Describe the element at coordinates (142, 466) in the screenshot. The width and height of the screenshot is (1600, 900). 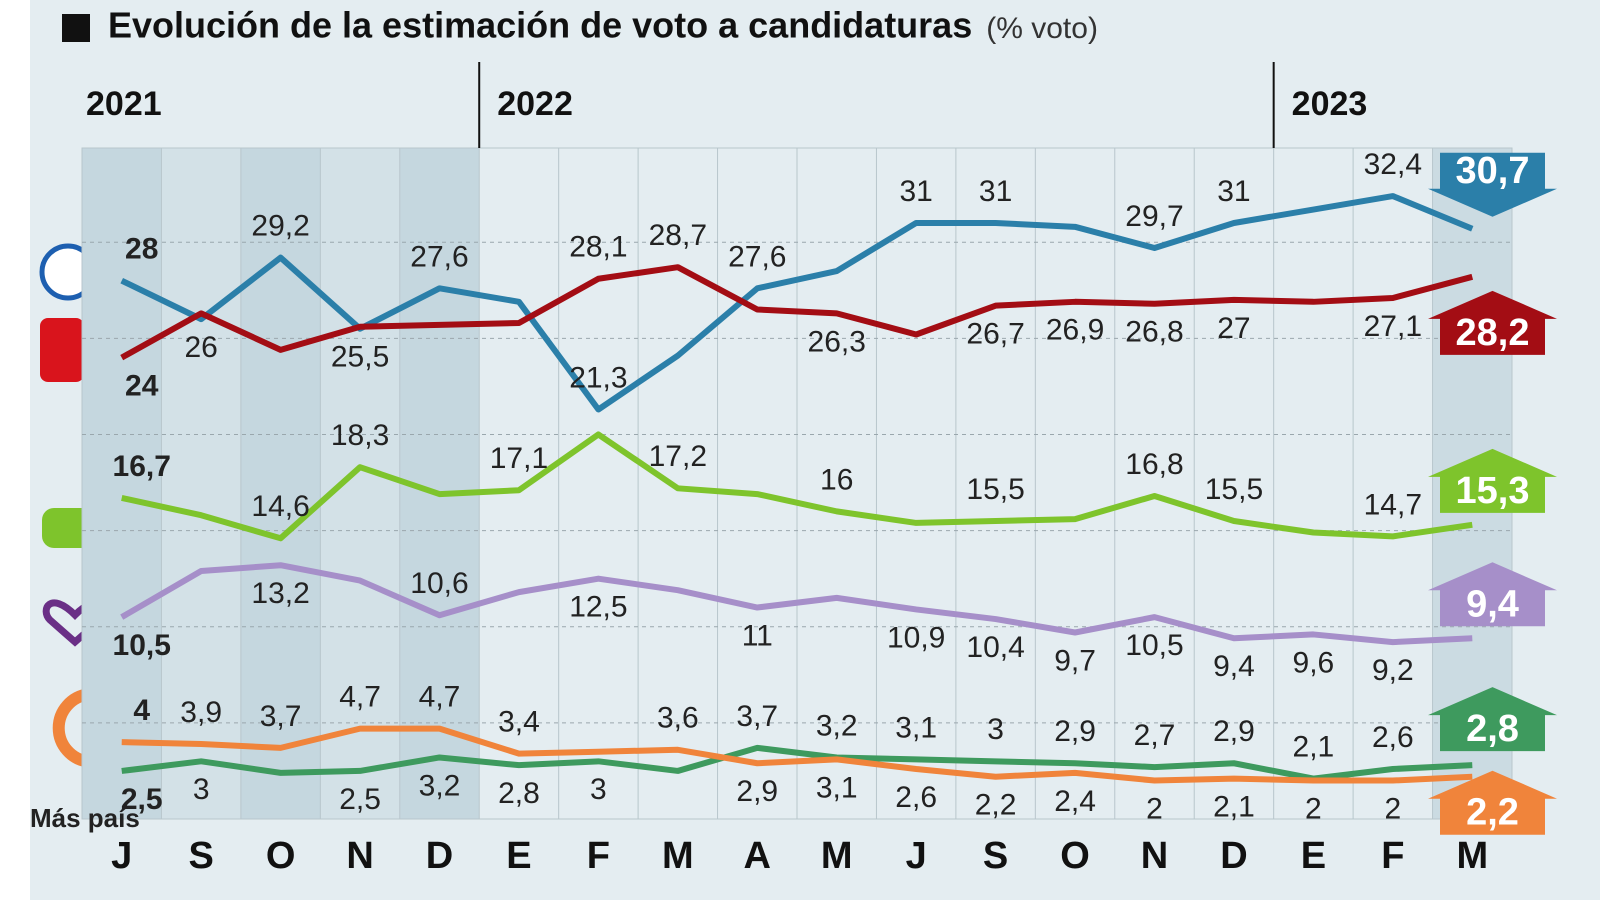
I see `value-label: 16,7` at that location.